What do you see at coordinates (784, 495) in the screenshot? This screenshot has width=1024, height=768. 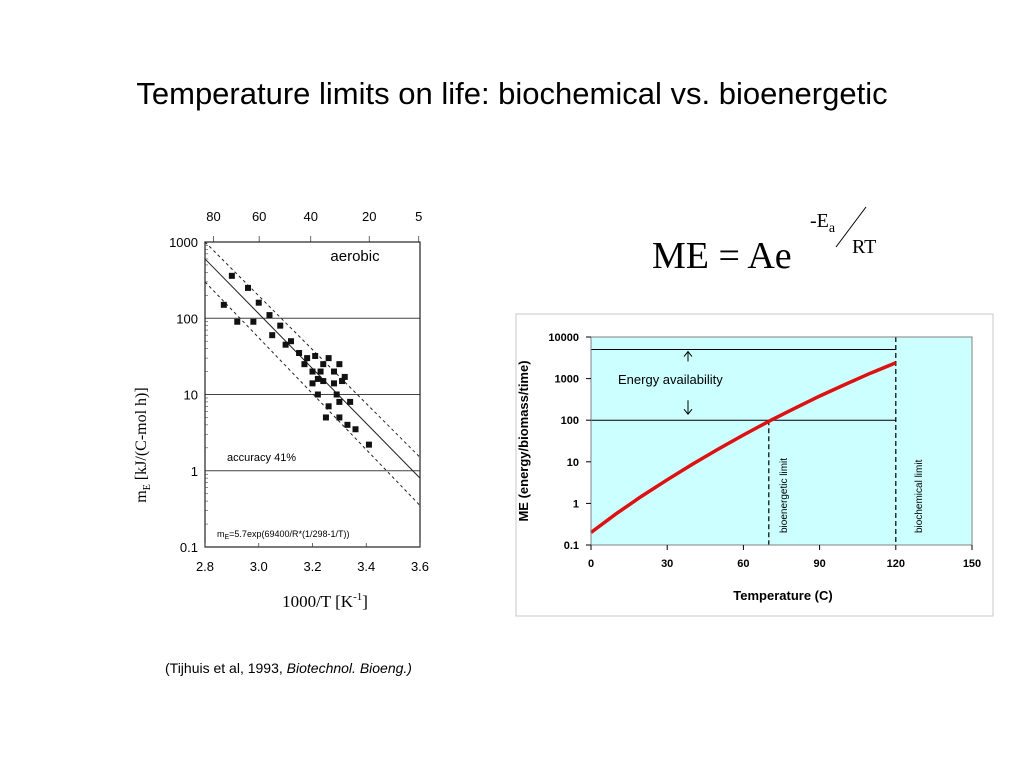 I see `bioenergetic-limit-label: bioenergetic limit` at bounding box center [784, 495].